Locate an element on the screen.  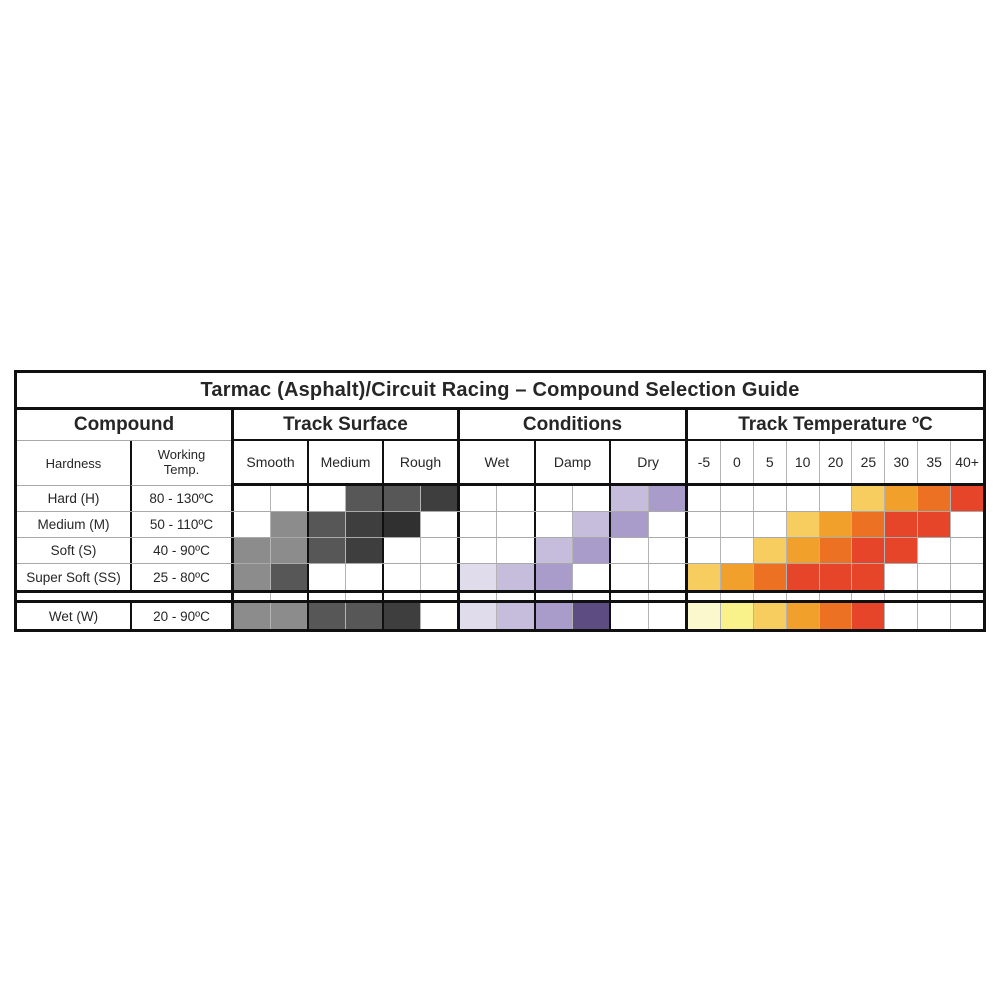
header-temp-0: 0 is located at coordinates (736, 462).